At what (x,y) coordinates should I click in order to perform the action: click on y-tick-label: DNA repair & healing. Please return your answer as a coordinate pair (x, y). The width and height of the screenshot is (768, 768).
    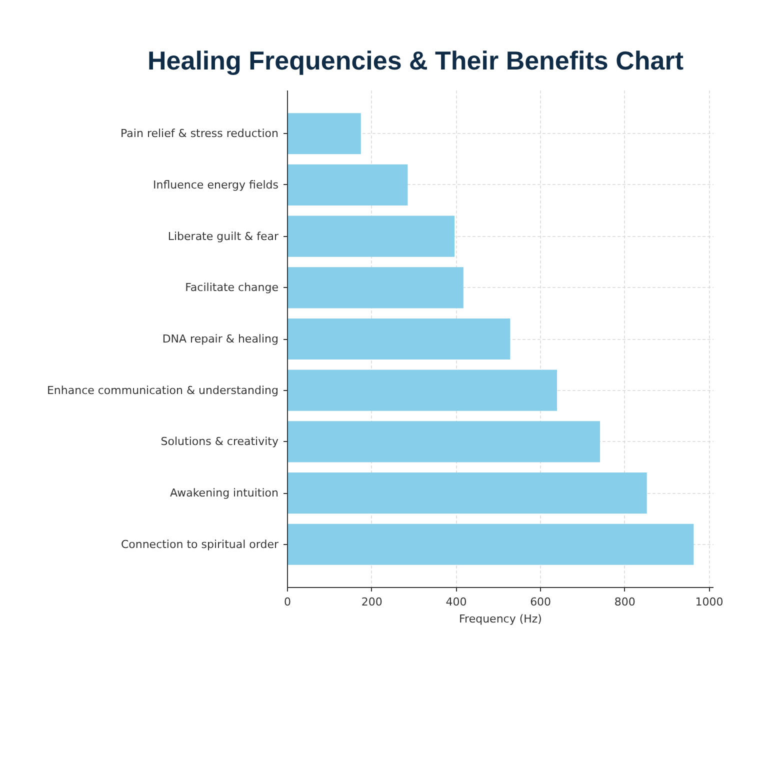
    Looking at the image, I should click on (220, 339).